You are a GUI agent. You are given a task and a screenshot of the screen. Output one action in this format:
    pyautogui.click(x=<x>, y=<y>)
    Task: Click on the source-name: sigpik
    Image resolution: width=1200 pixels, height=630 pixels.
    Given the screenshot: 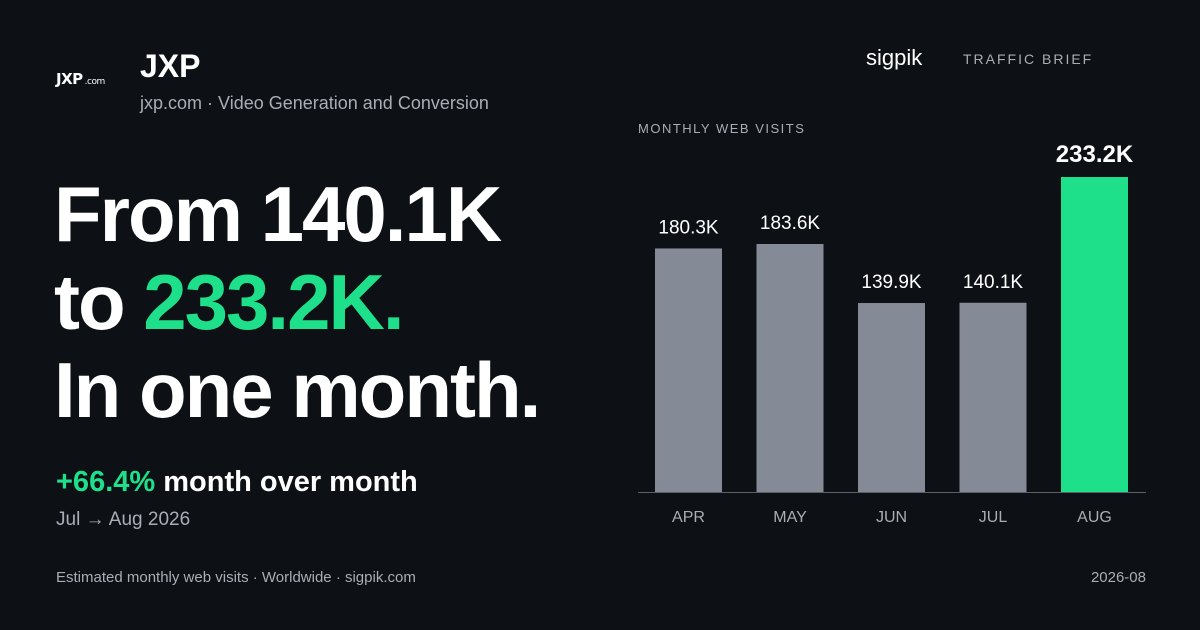 What is the action you would take?
    pyautogui.click(x=894, y=57)
    